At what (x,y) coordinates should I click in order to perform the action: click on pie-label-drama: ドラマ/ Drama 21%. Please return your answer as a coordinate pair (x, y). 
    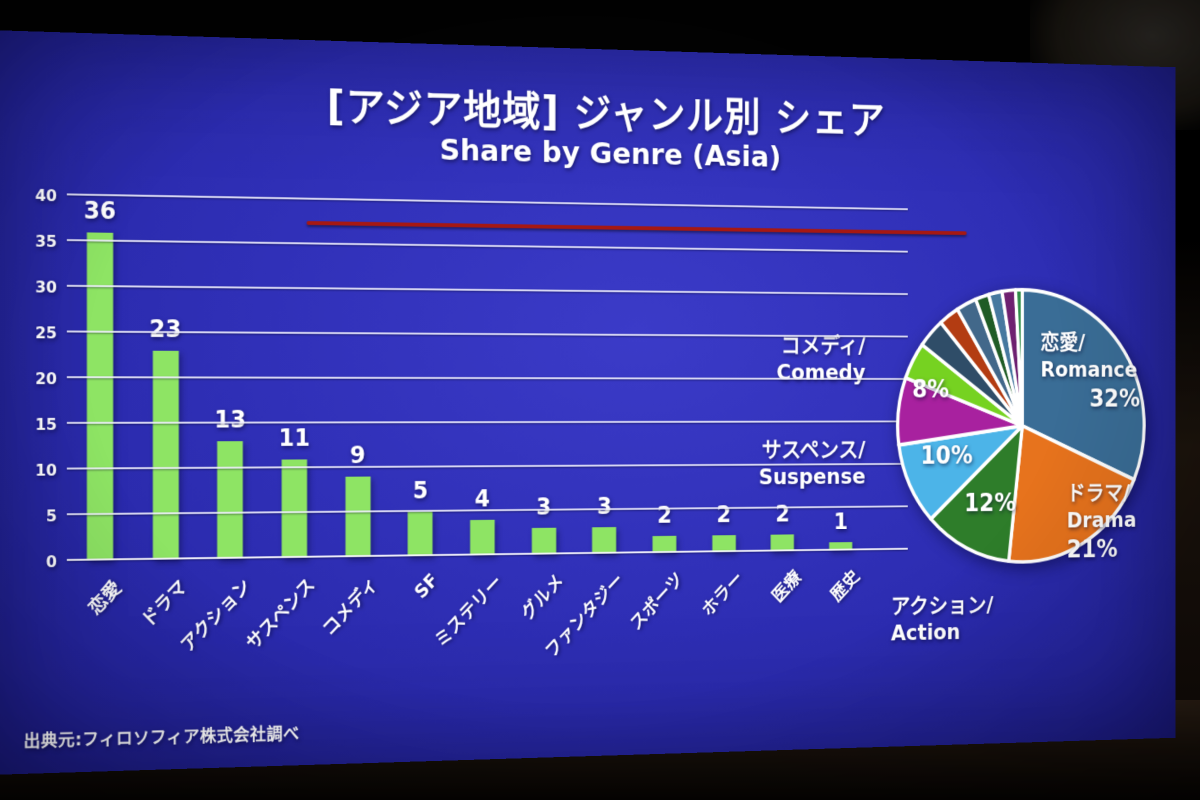
    Looking at the image, I should click on (1109, 523).